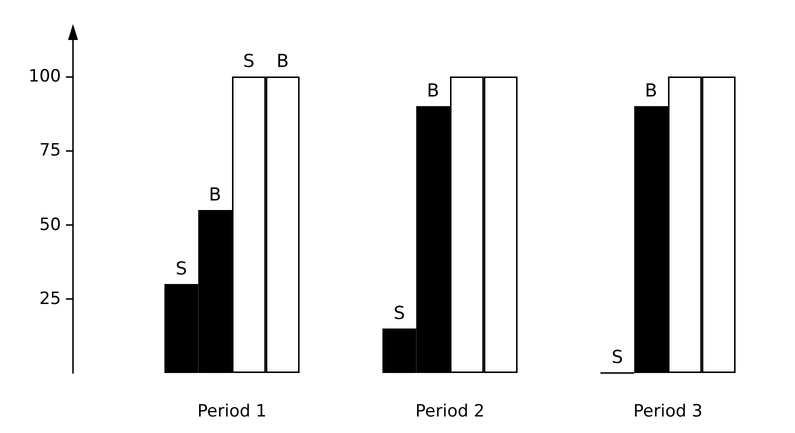  Describe the element at coordinates (50, 150) in the screenshot. I see `y-tick-label: 75` at that location.